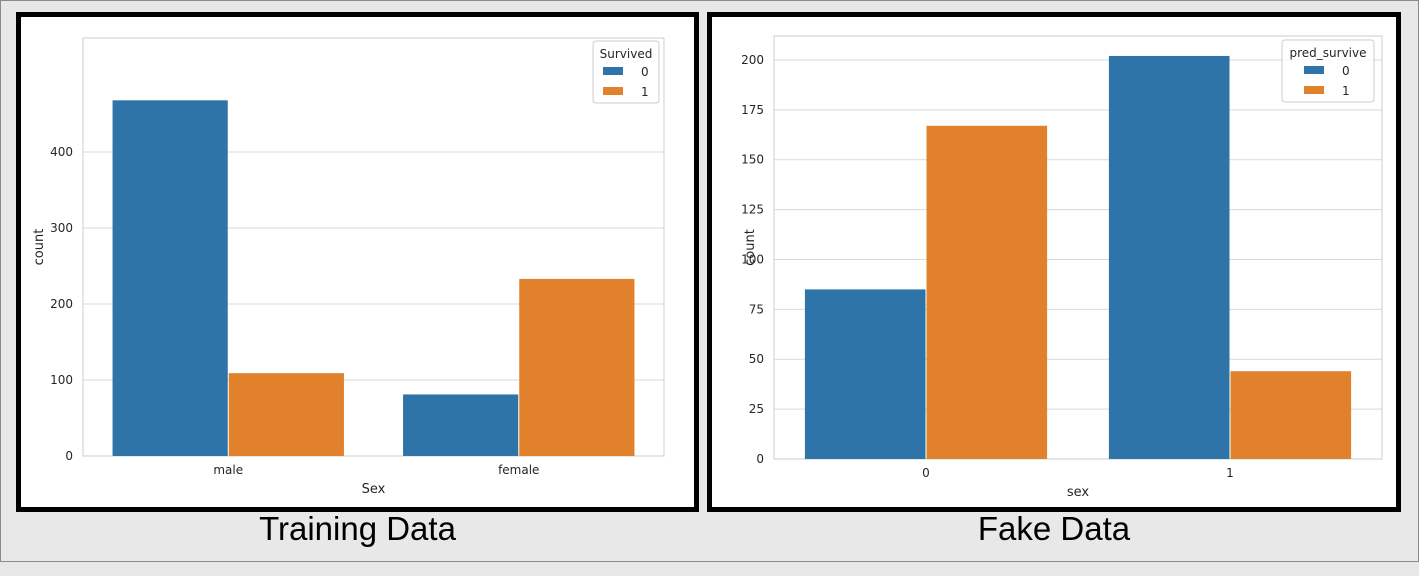 The height and width of the screenshot is (576, 1419). I want to click on y-tick-label: 50, so click(756, 359).